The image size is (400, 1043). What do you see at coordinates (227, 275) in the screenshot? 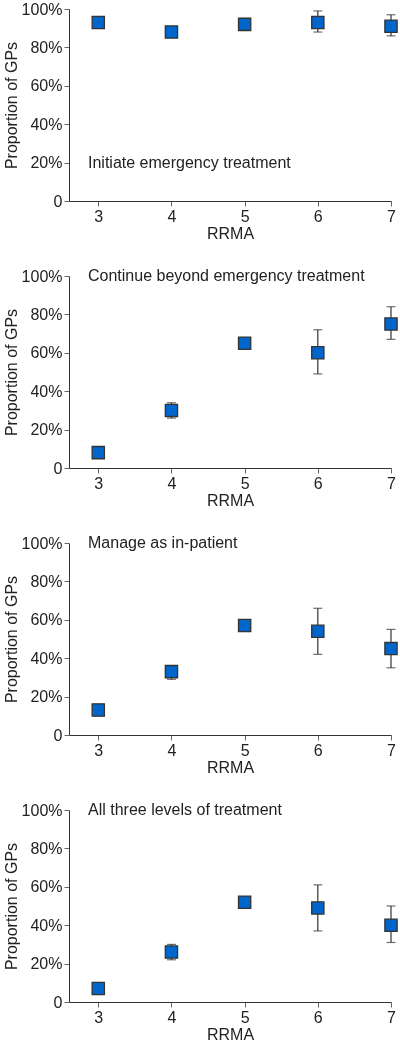
I see `chart-title: Continue beyond emergency treatment` at bounding box center [227, 275].